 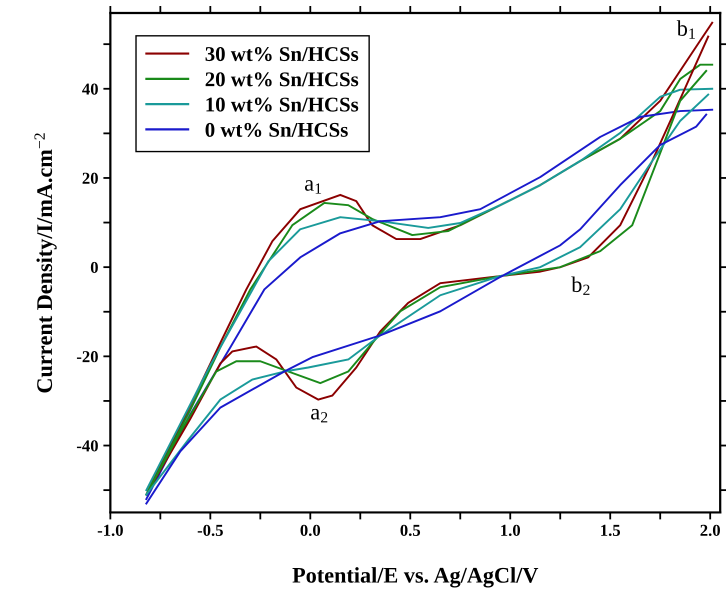 I want to click on annotation: a$_{2}$, so click(x=319, y=415).